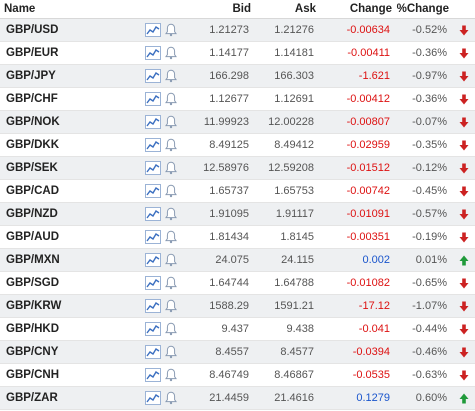 The image size is (475, 411). What do you see at coordinates (56, 375) in the screenshot?
I see `pair-name: GBP/CNH` at bounding box center [56, 375].